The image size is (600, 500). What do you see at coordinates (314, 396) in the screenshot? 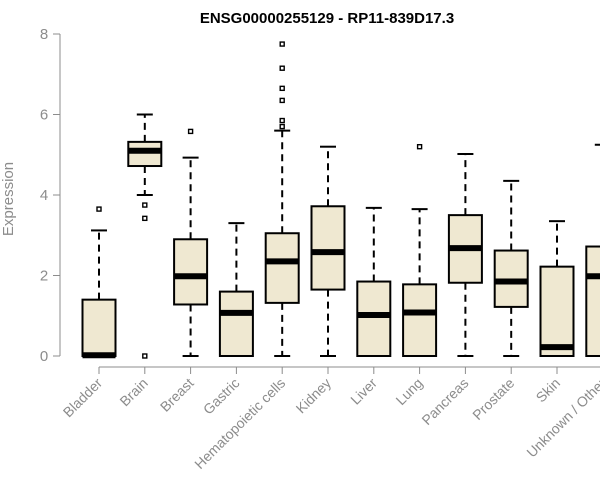
I see `x-tick-label: Kidney` at bounding box center [314, 396].